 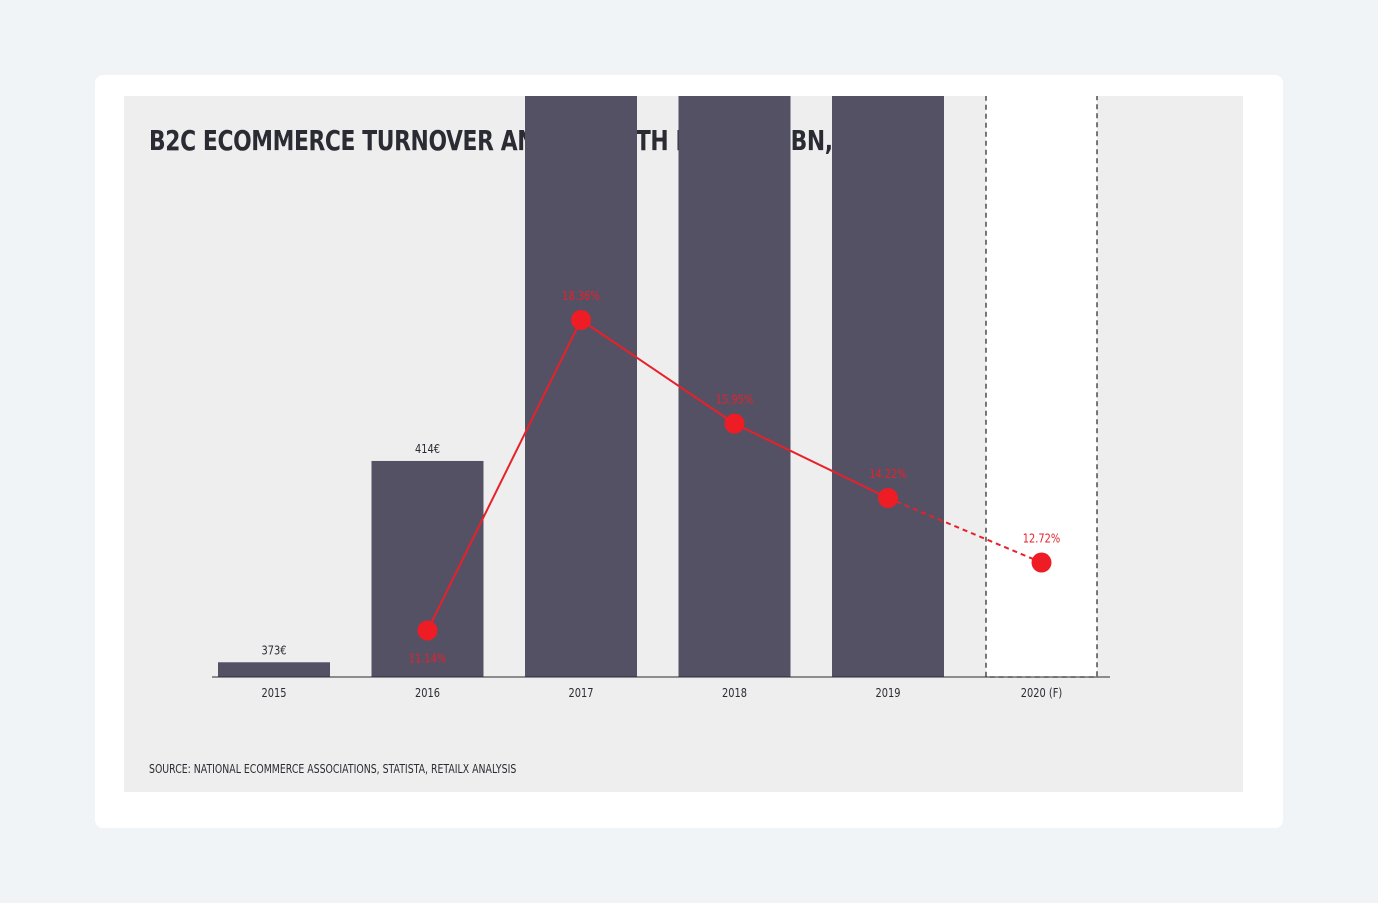 I want to click on growth-rate-label: 15.95%, so click(x=735, y=400).